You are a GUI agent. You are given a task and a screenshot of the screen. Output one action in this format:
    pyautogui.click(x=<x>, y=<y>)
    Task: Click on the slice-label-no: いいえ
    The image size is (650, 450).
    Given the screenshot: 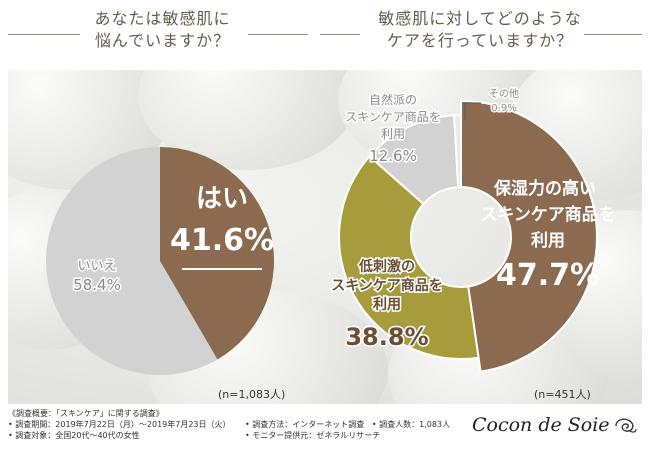 What is the action you would take?
    pyautogui.click(x=96, y=266)
    